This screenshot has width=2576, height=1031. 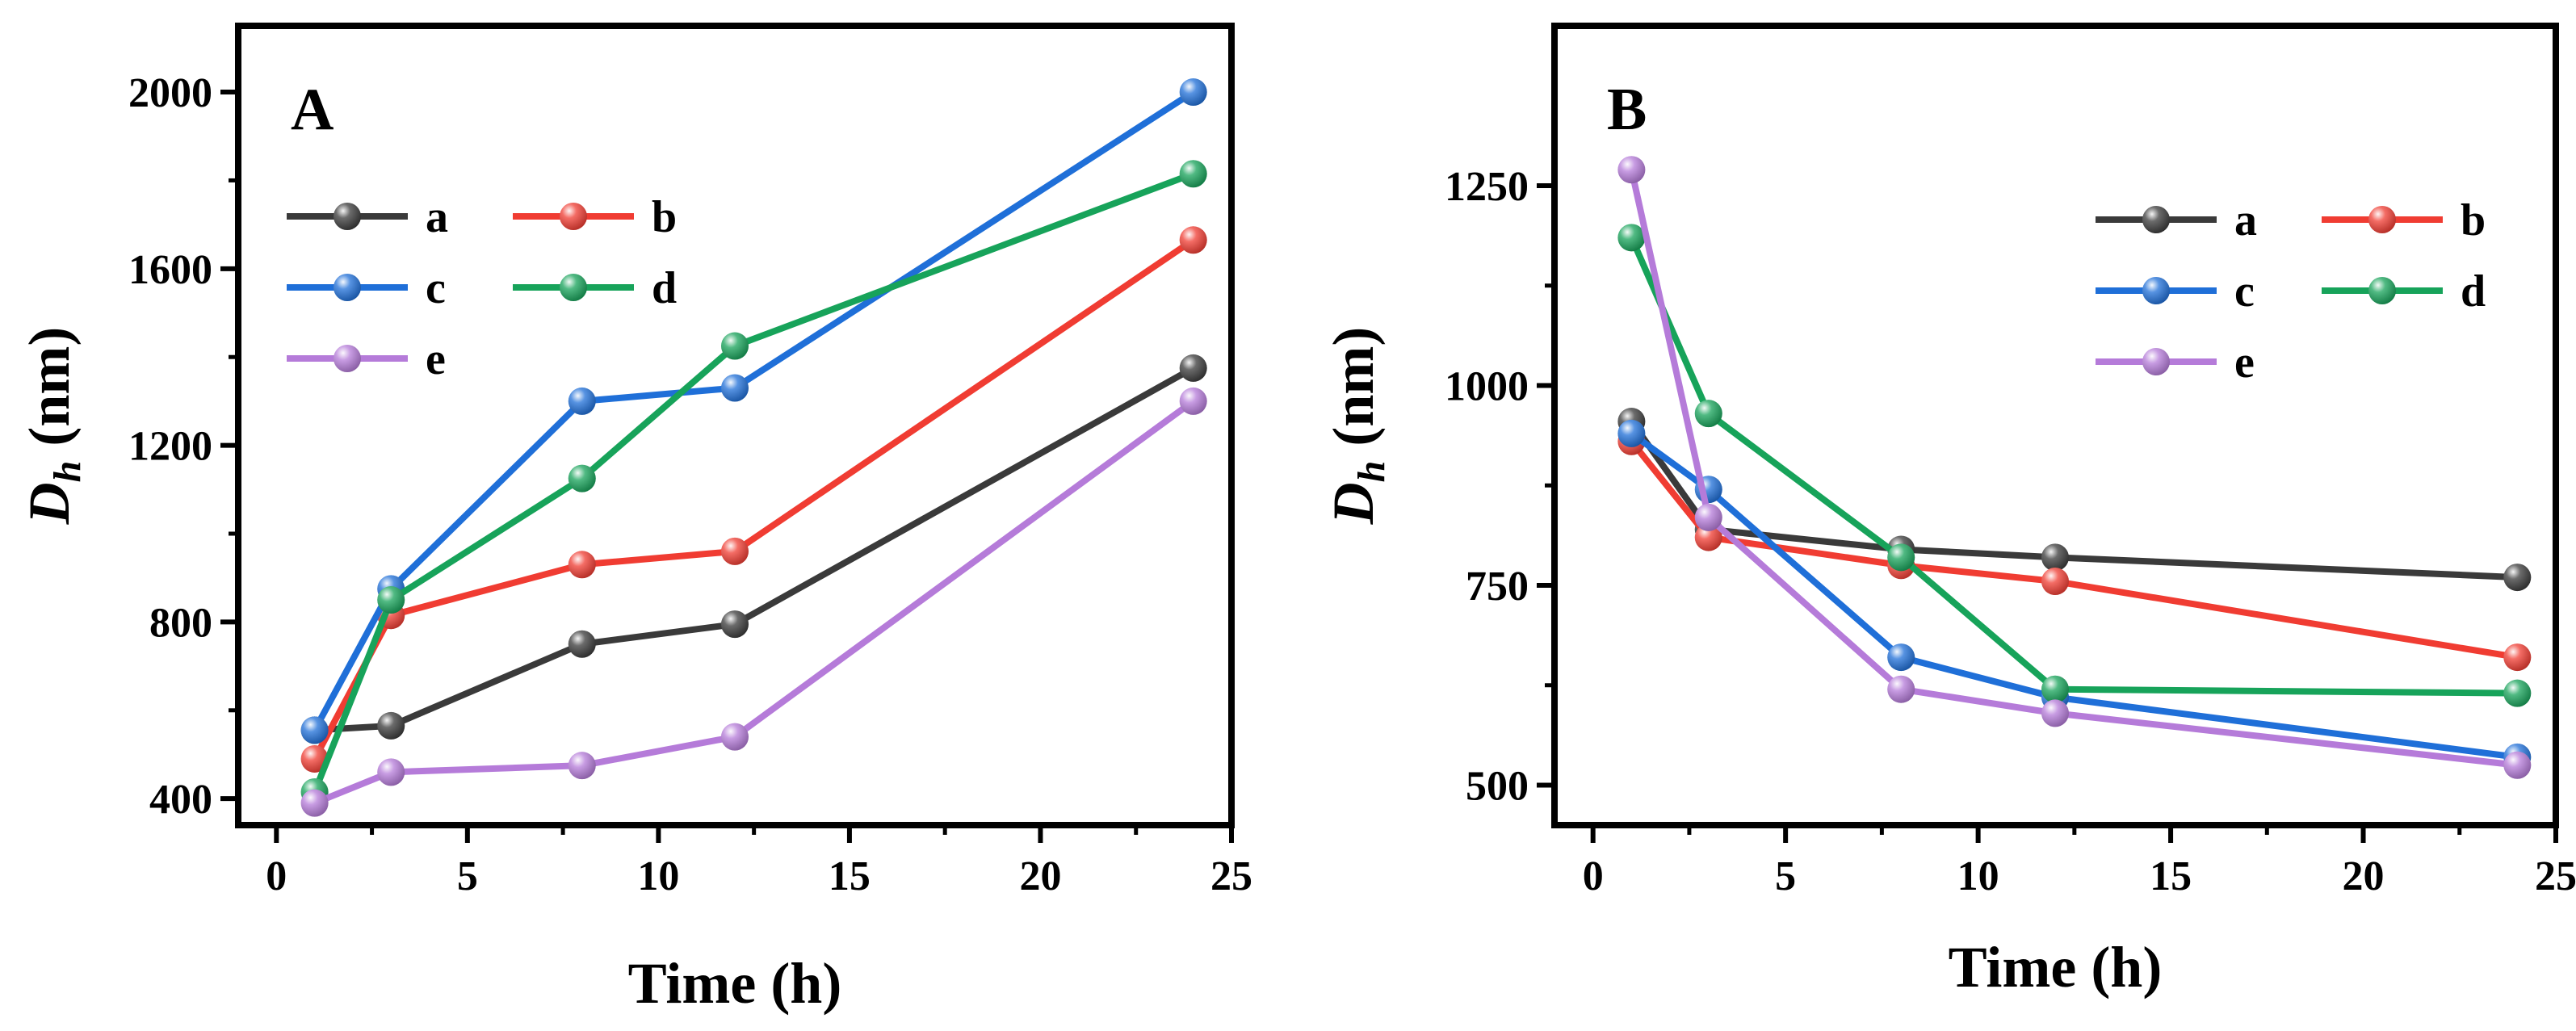 I want to click on panel-b-legend-marker-highlight-e, so click(x=2156, y=361).